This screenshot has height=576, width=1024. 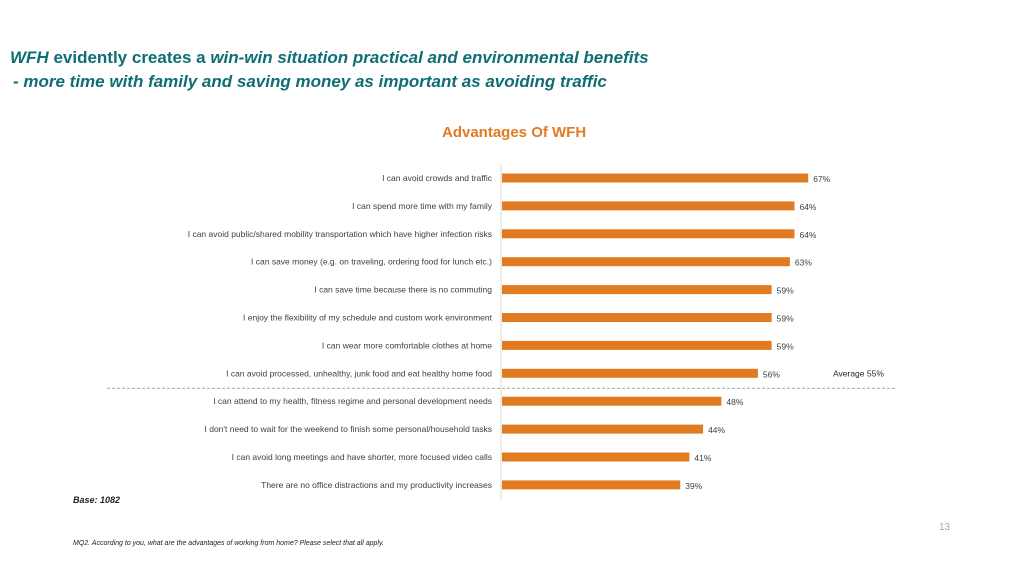 What do you see at coordinates (514, 132) in the screenshot?
I see `chart-title: Advantages Of WFH` at bounding box center [514, 132].